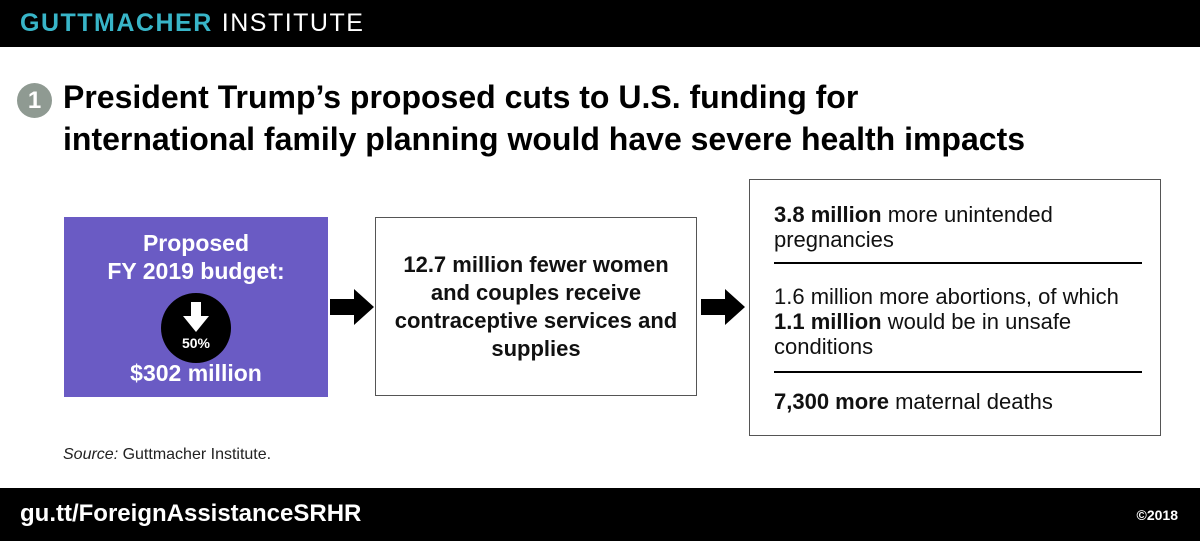  Describe the element at coordinates (34, 100) in the screenshot. I see `step-number-badge: 1` at that location.